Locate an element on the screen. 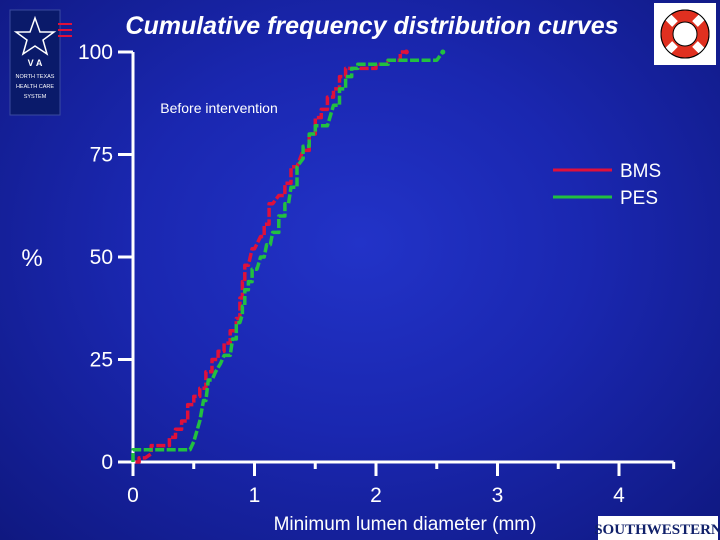 This screenshot has height=540, width=720. x-tick-label: 3 is located at coordinates (498, 495).